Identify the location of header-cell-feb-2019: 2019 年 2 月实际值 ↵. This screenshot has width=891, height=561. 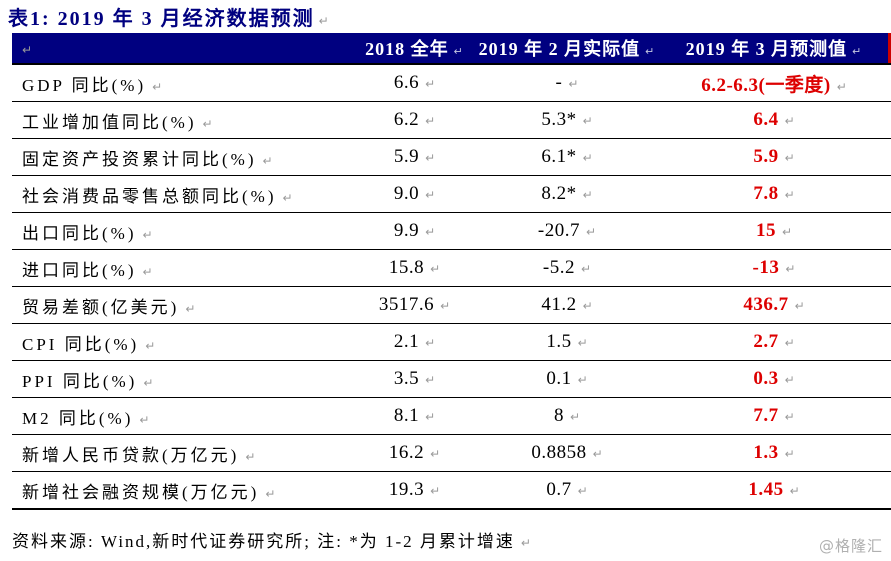
(567, 49).